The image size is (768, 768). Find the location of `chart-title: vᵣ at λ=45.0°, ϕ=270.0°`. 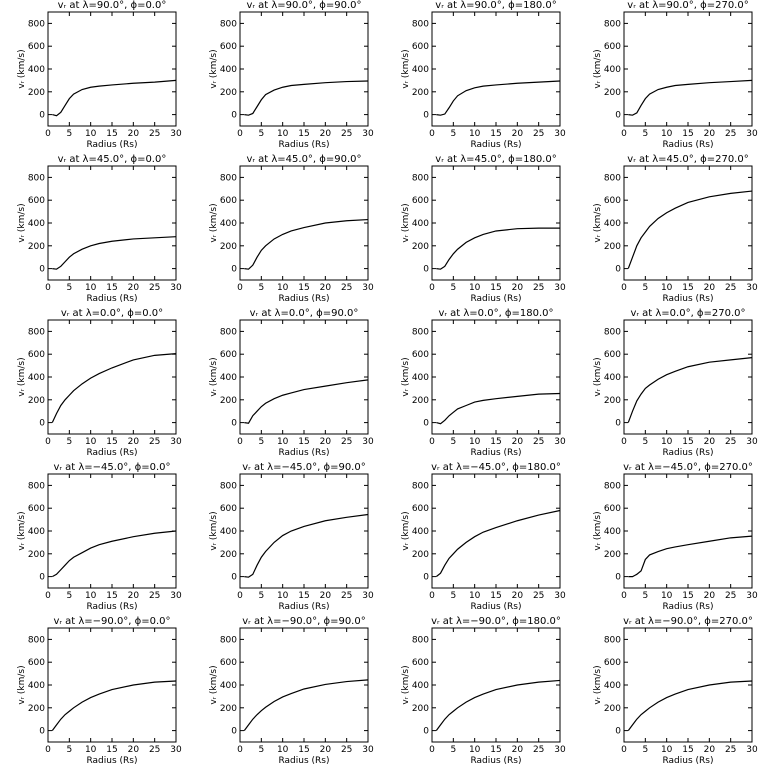

chart-title: vᵣ at λ=45.0°, ϕ=270.0° is located at coordinates (687, 159).